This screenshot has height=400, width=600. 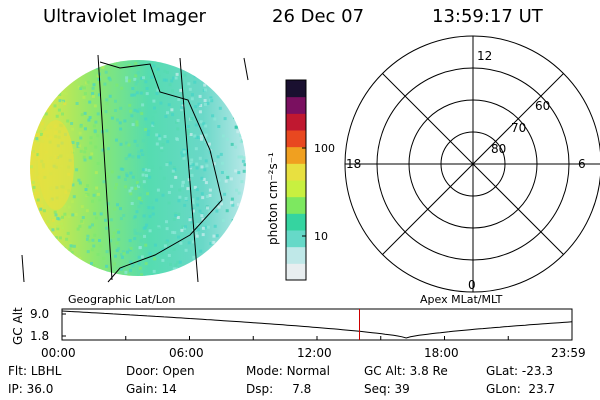 I want to click on color-bar-tick: 100, so click(x=324, y=148).